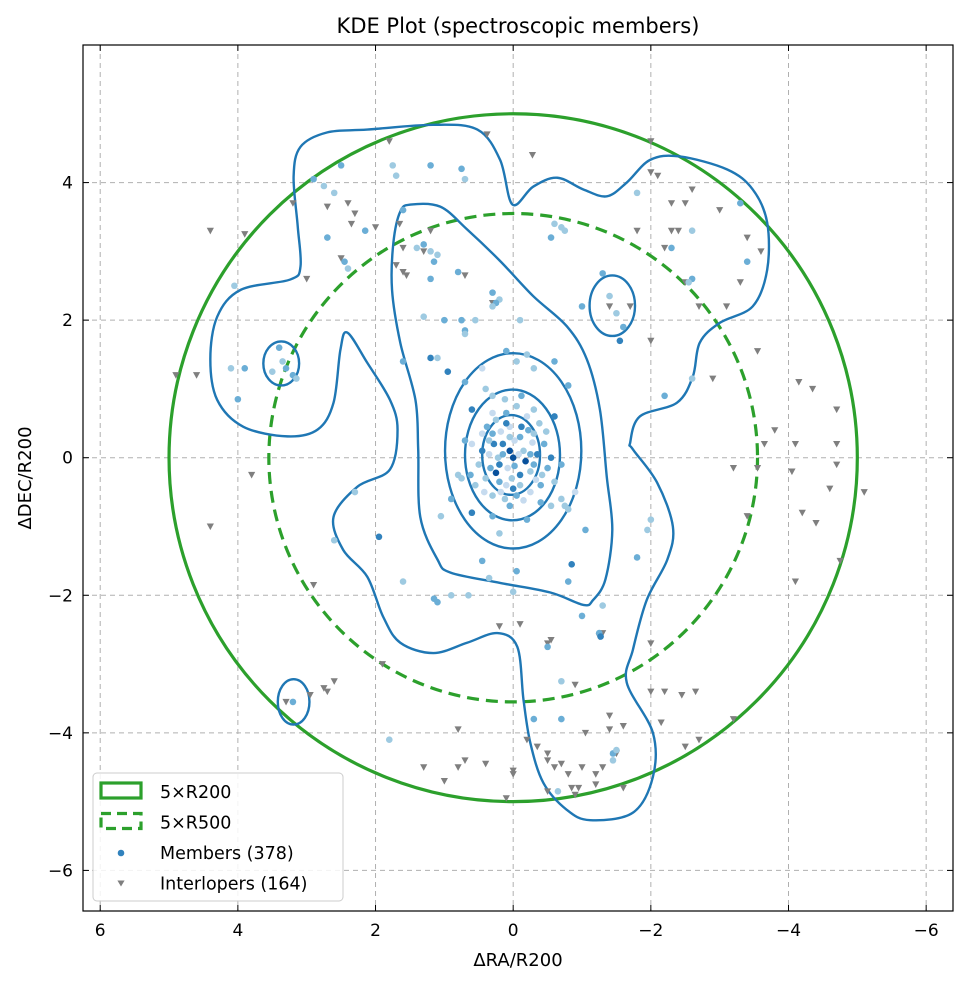 The width and height of the screenshot is (969, 988). Describe the element at coordinates (513, 931) in the screenshot. I see `x-tick-label: 0` at that location.